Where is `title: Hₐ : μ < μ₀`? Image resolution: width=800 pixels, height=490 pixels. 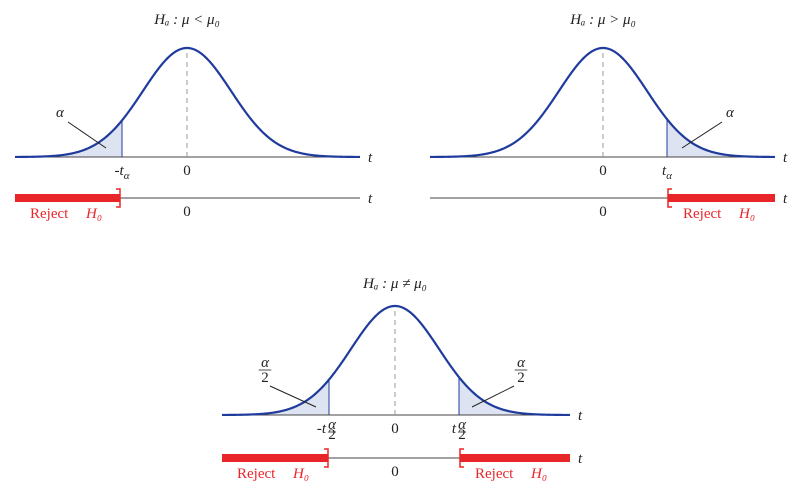
title: Hₐ : μ < μ₀ is located at coordinates (186, 20).